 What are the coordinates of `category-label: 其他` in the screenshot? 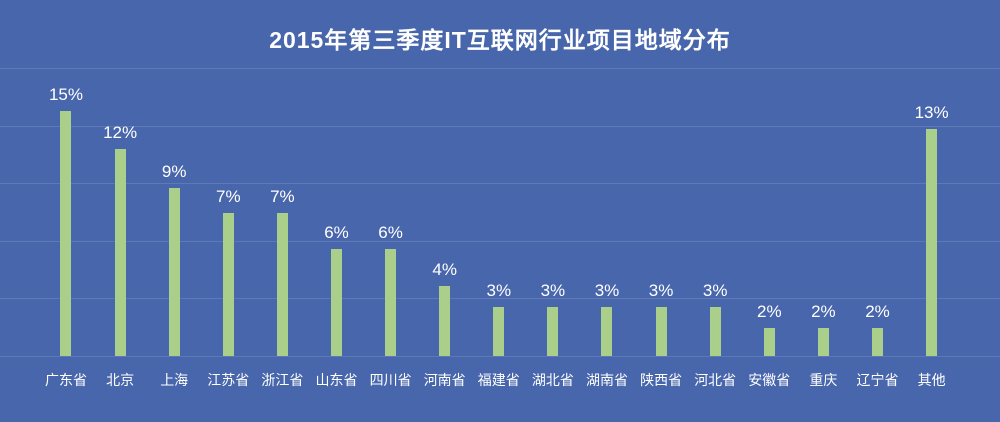 It's located at (931, 380).